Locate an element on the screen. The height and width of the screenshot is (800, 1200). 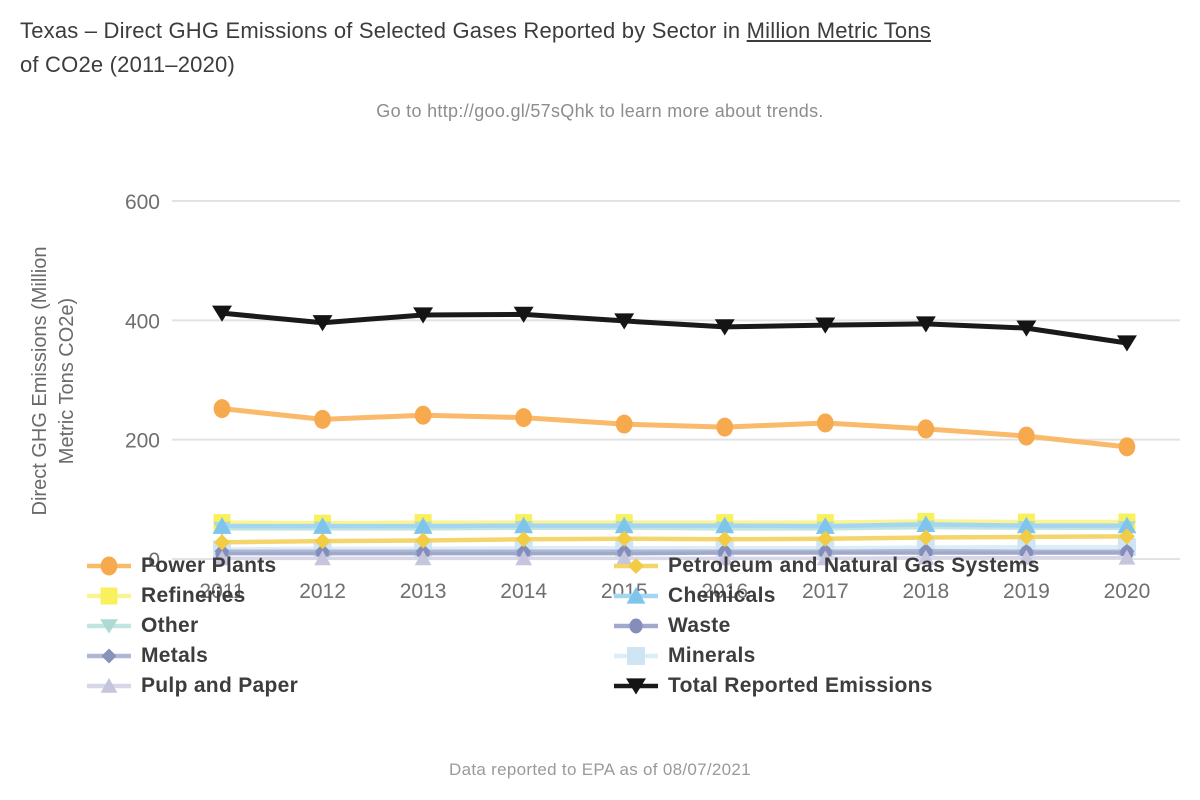
x-tick-label: 2018 is located at coordinates (925, 591).